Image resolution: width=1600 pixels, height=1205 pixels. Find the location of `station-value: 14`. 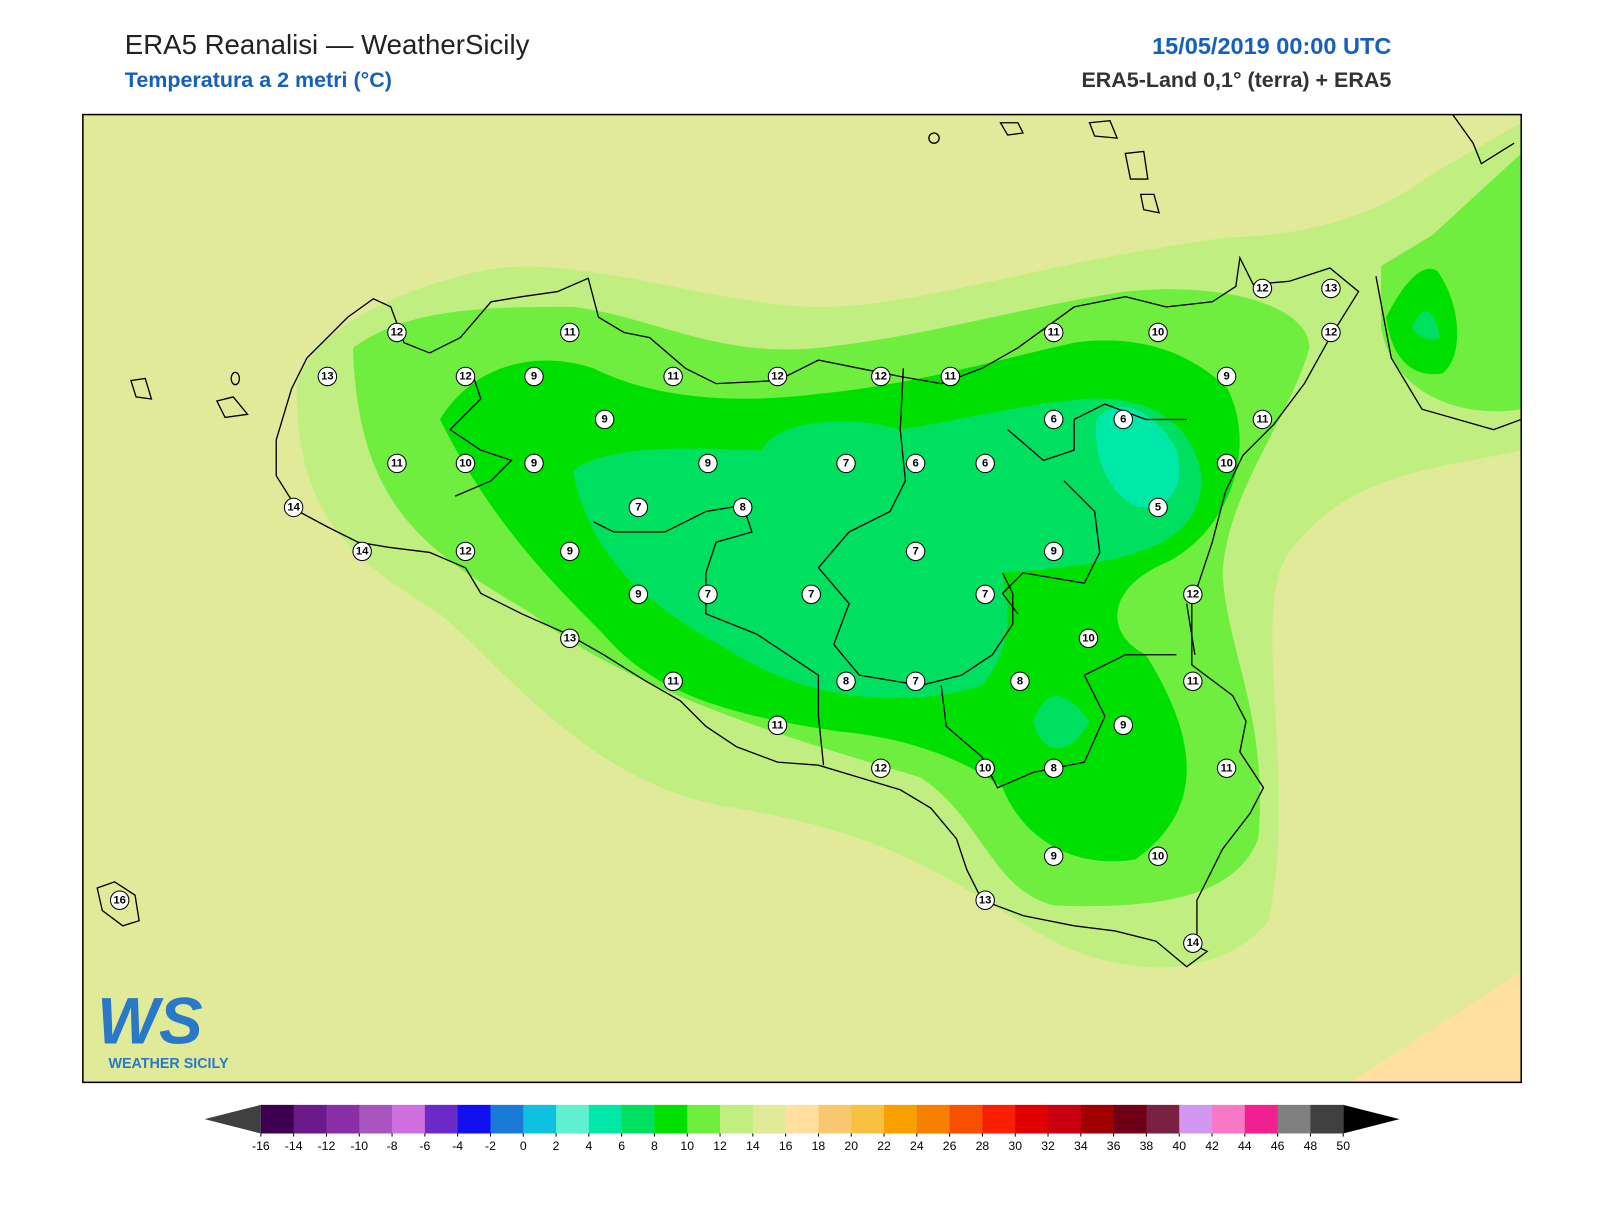

station-value: 14 is located at coordinates (293, 507).